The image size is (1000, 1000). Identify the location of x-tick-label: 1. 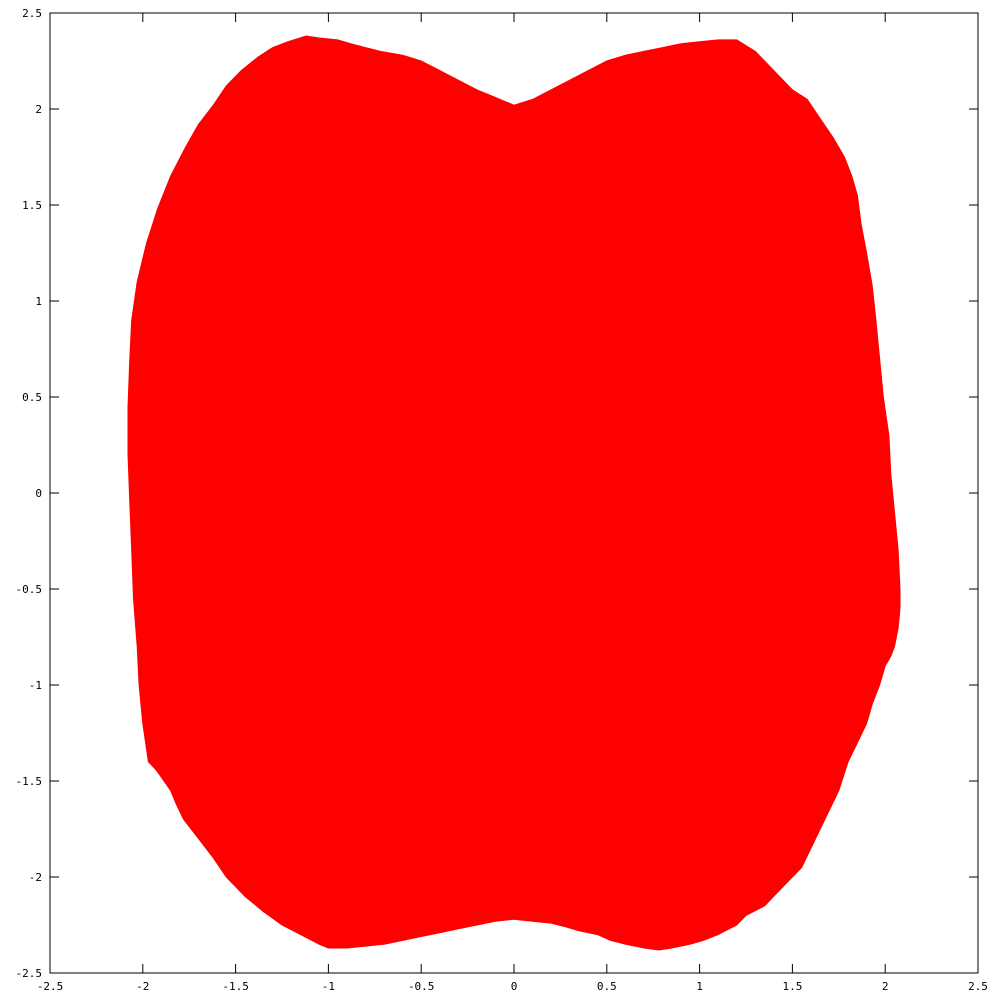
(699, 986).